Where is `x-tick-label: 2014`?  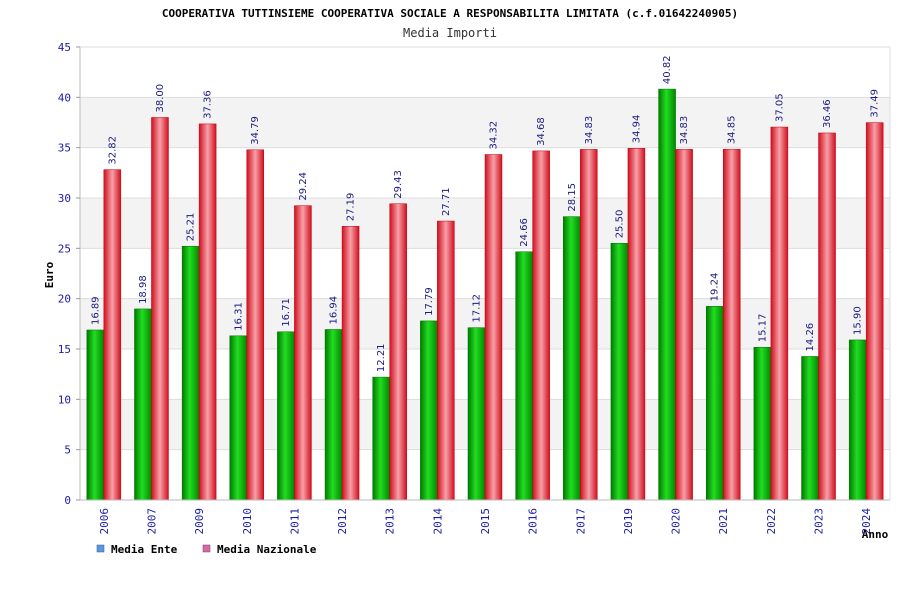
x-tick-label: 2014 is located at coordinates (437, 521).